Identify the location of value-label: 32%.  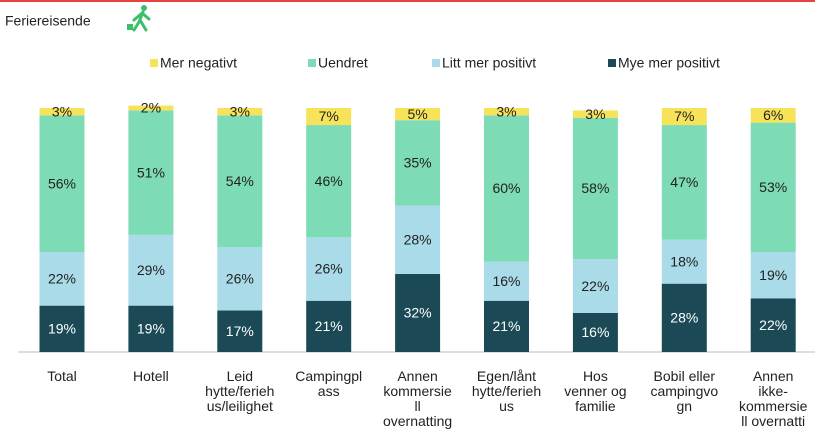
(418, 313).